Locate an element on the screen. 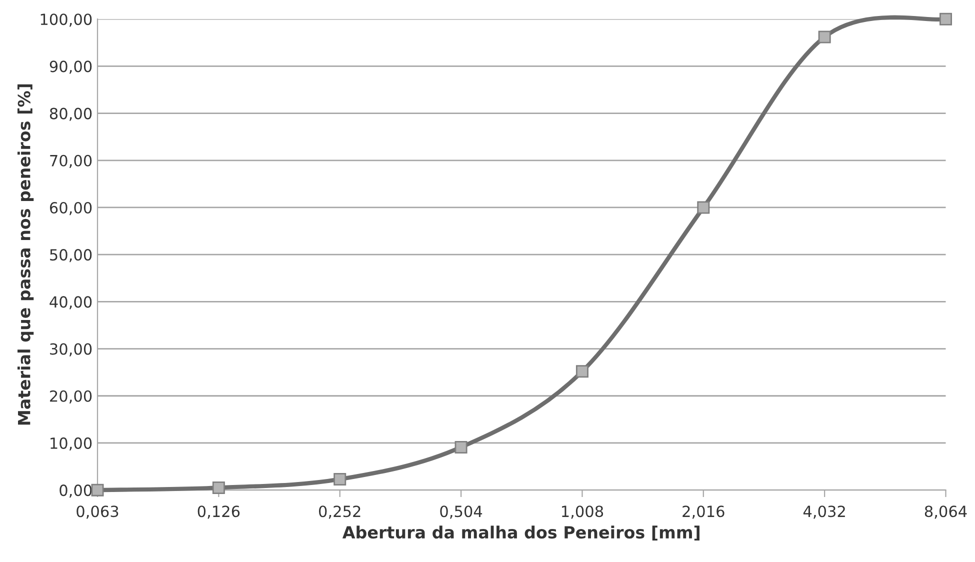 The image size is (975, 562). x-tick-label: 0,063 is located at coordinates (97, 512).